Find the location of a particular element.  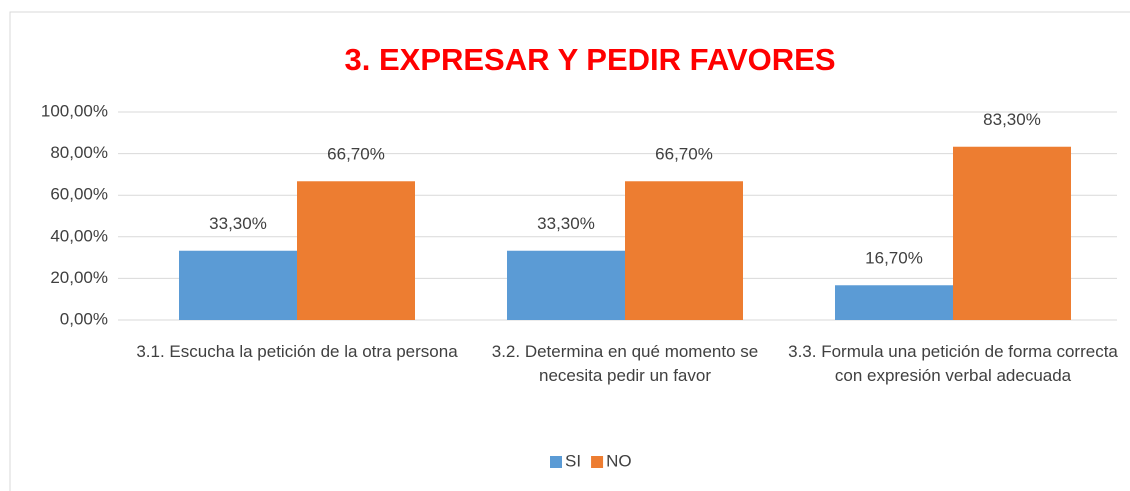

y-tick-label: 60,00% is located at coordinates (79, 194).